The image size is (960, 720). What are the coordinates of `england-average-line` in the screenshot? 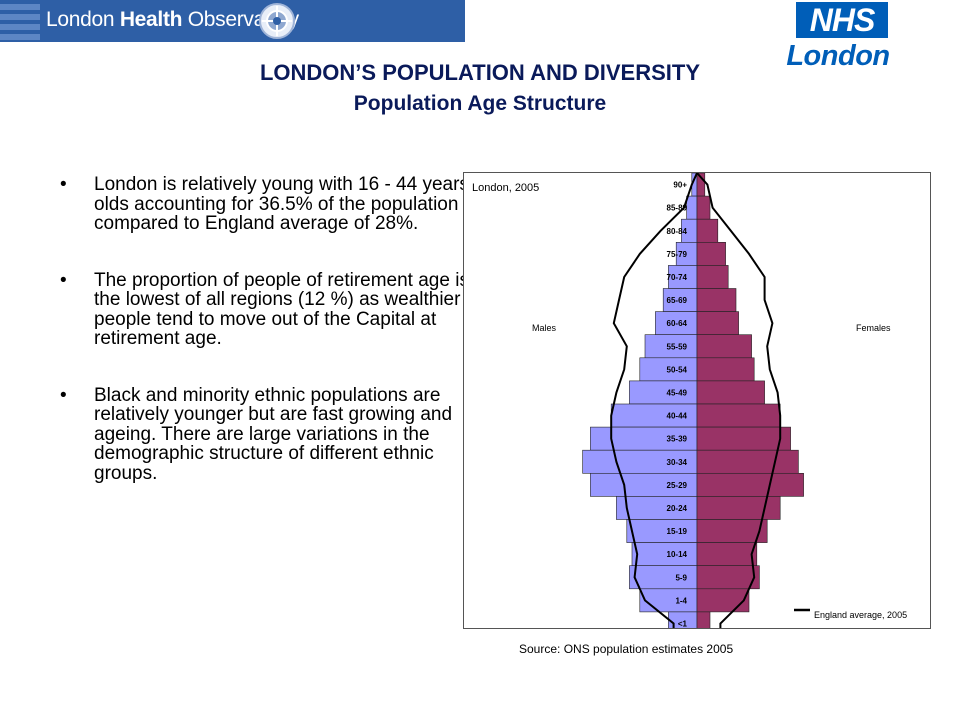 It's located at (696, 403).